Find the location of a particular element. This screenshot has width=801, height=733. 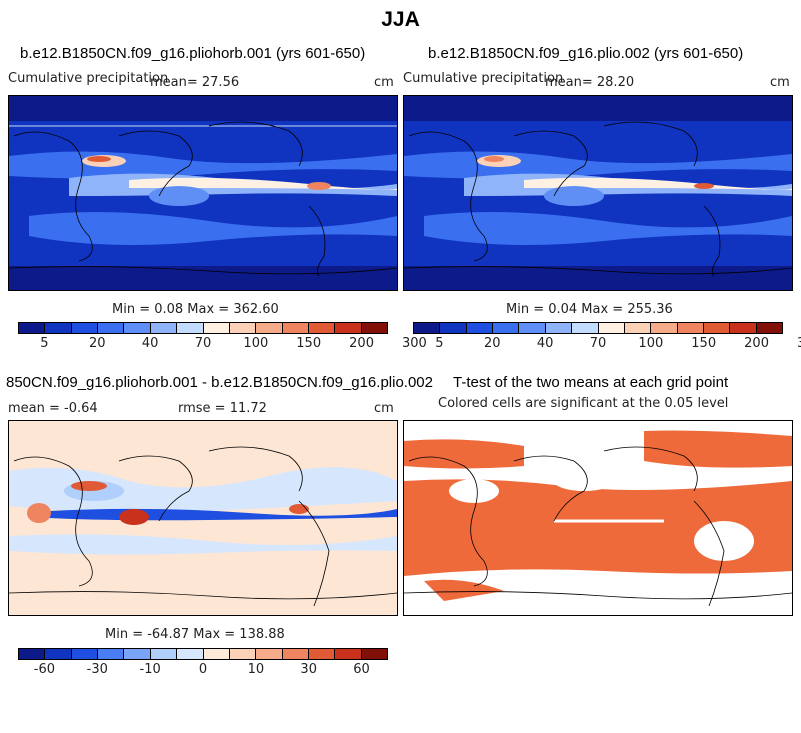

panel1-colorbar is located at coordinates (203, 328).